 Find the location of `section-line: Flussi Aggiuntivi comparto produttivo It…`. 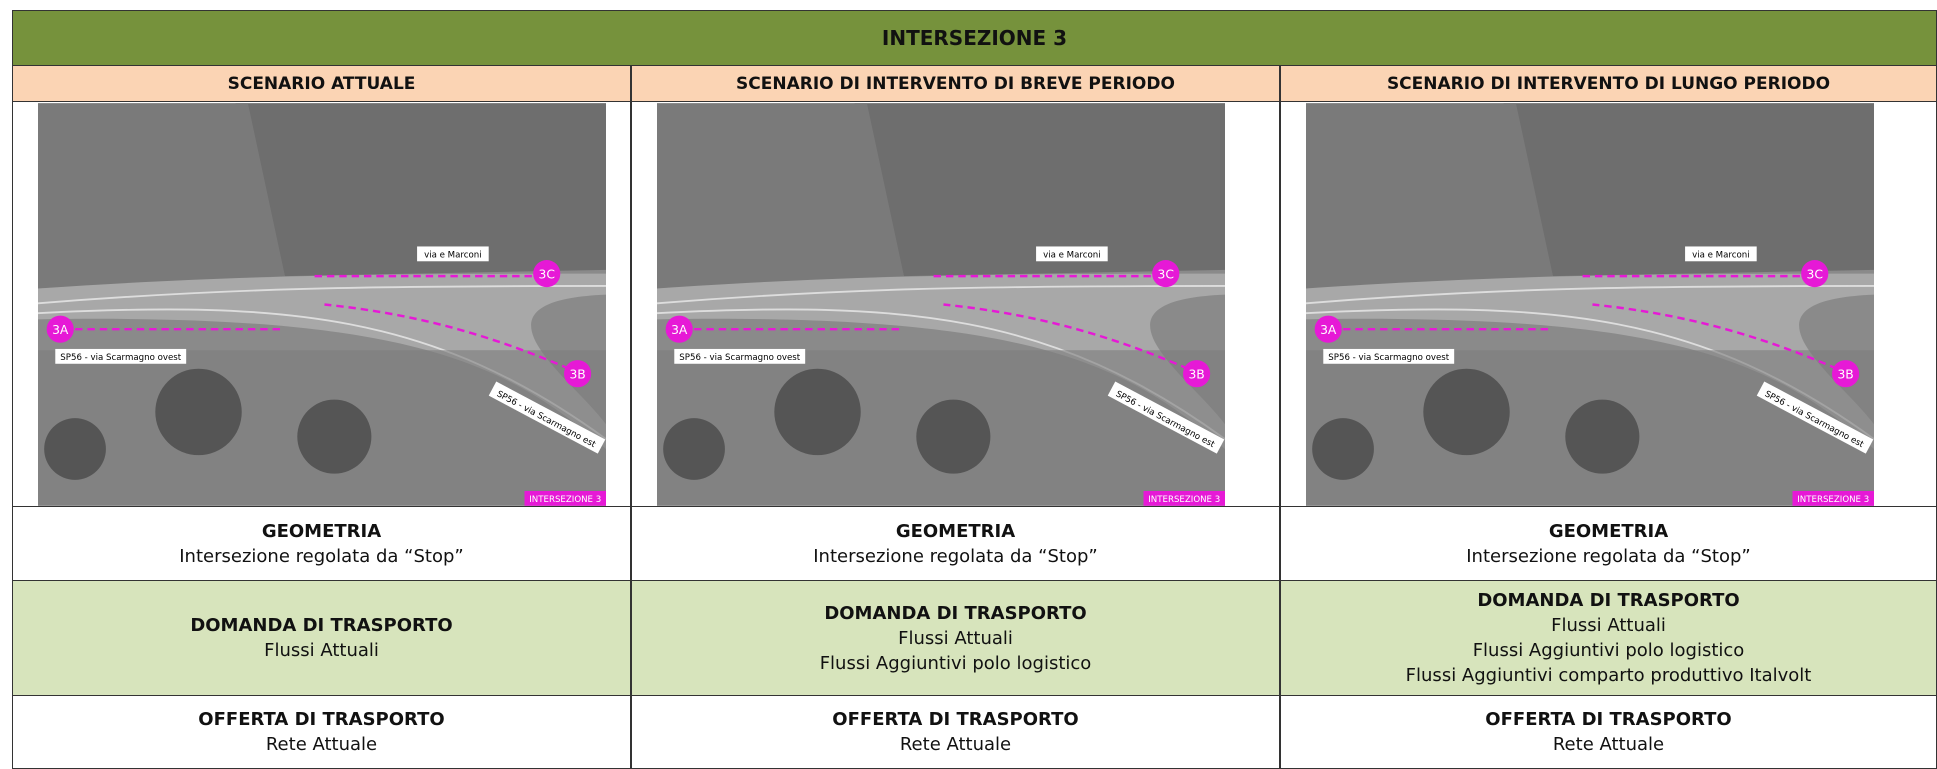

section-line: Flussi Aggiuntivi comparto produttivo It… is located at coordinates (1608, 675).